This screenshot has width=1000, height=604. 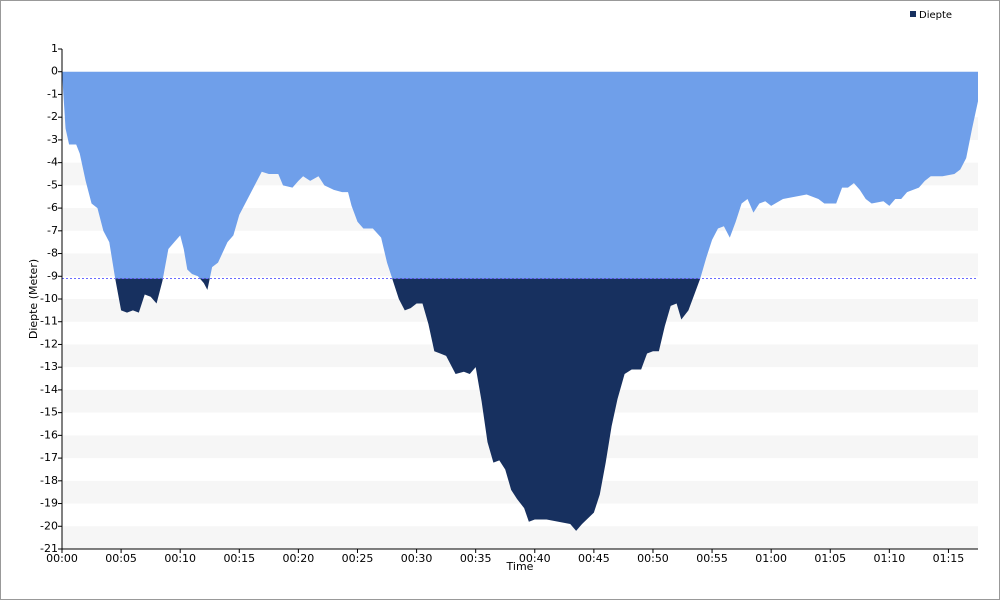 What do you see at coordinates (935, 15) in the screenshot?
I see `legend-label: Diepte` at bounding box center [935, 15].